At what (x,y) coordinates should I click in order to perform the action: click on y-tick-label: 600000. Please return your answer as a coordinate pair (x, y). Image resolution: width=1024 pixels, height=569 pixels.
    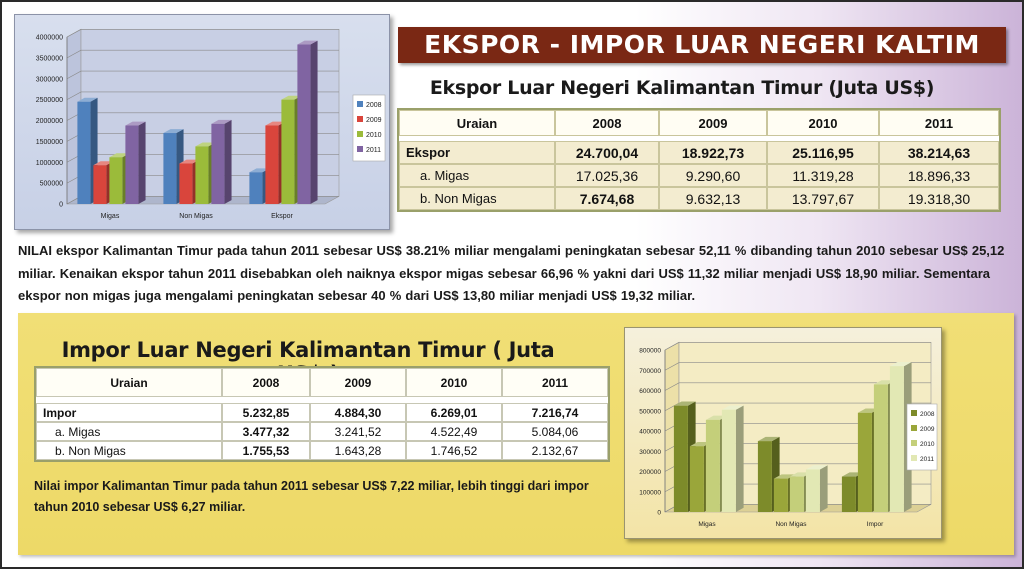
    Looking at the image, I should click on (650, 391).